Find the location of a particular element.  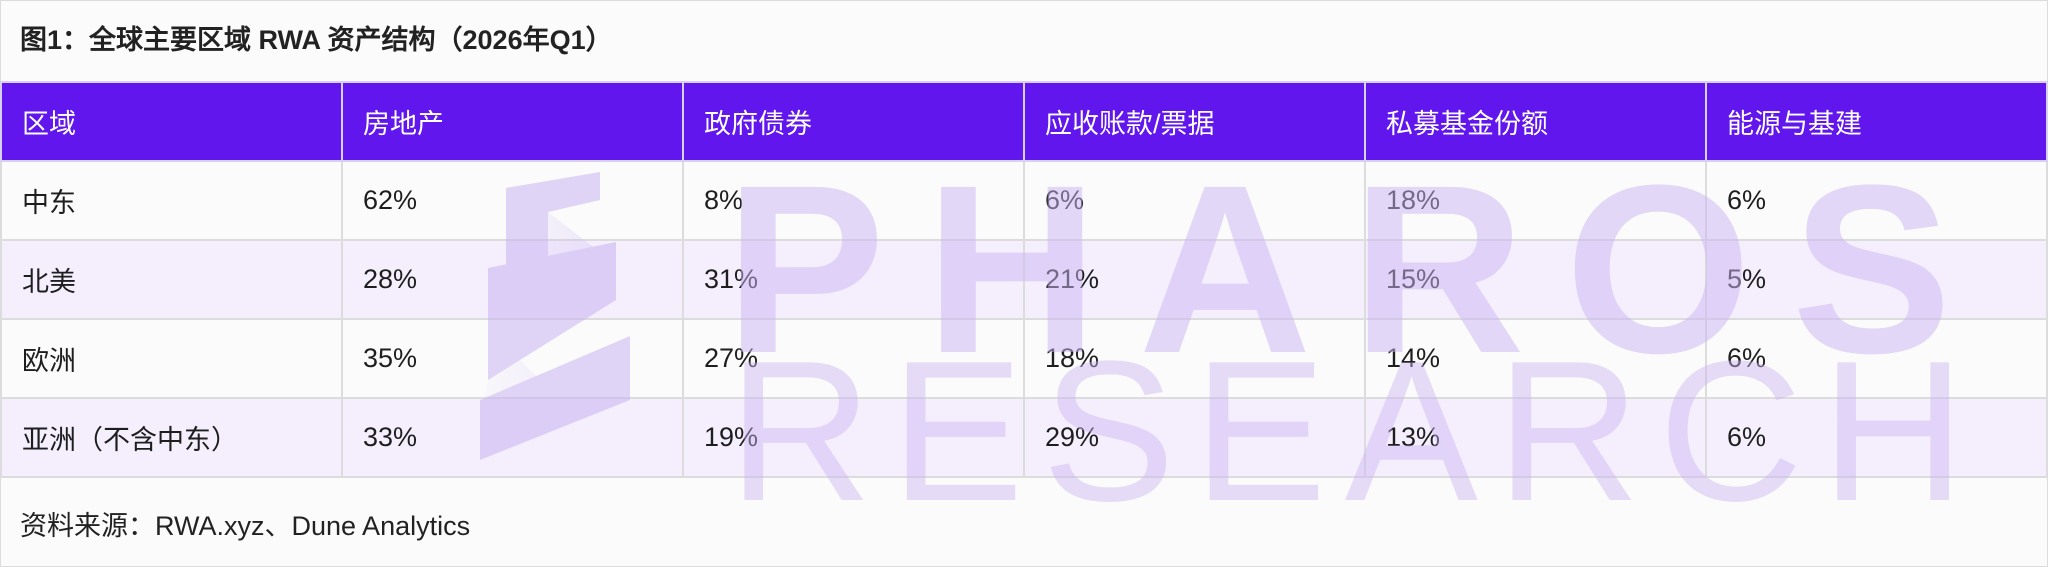

header-real-estate: 房地产 is located at coordinates (512, 121).